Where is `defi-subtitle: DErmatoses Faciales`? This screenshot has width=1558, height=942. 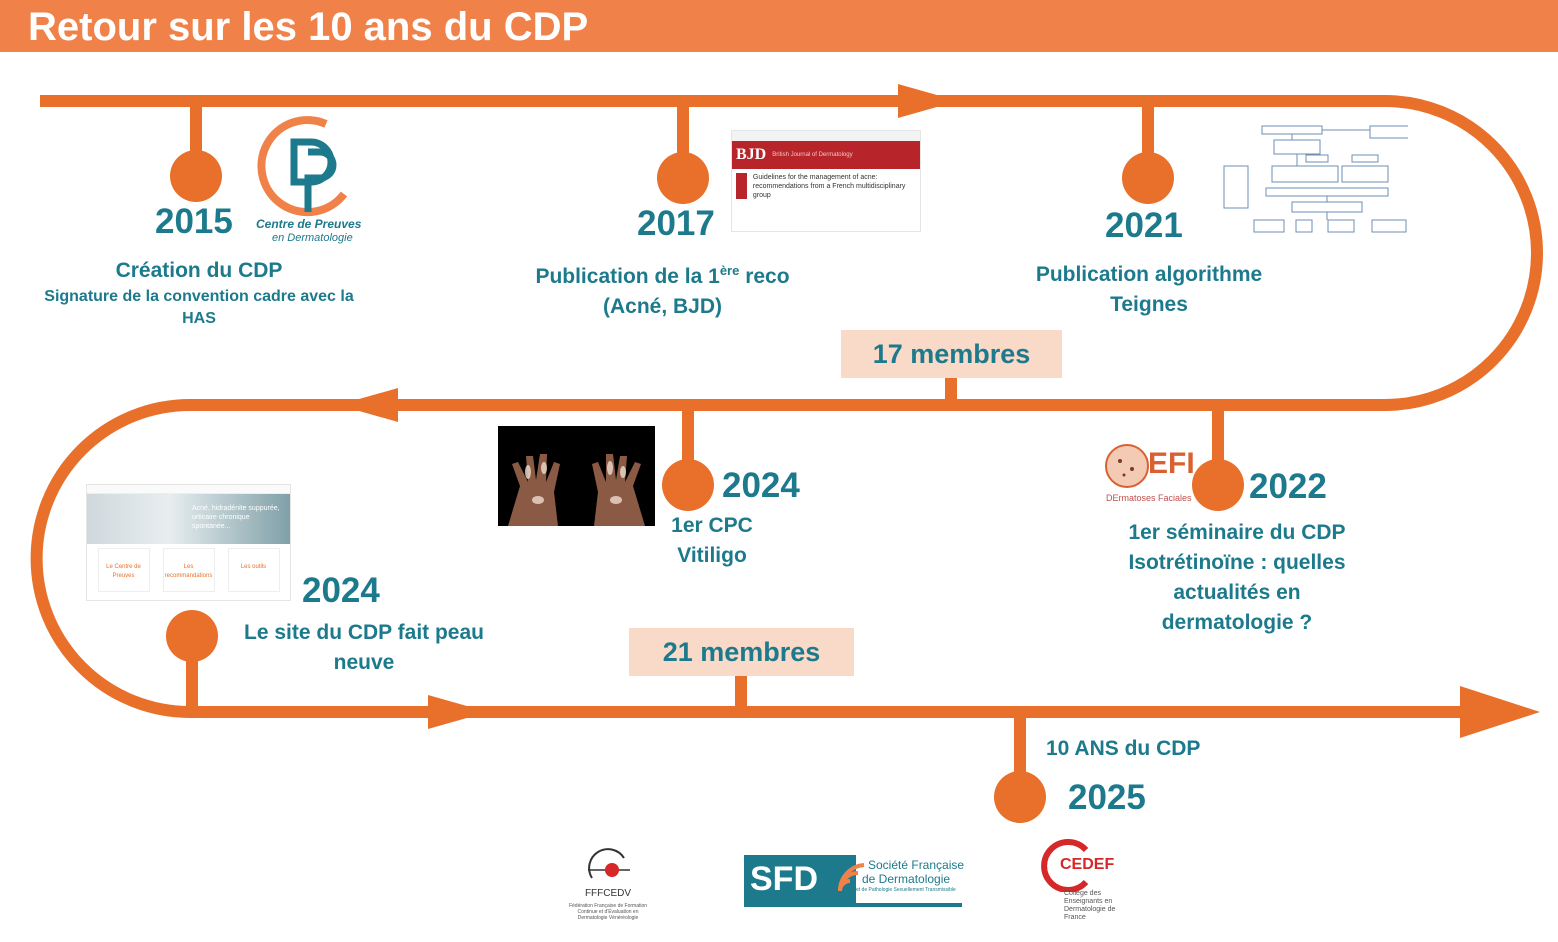 defi-subtitle: DErmatoses Faciales is located at coordinates (1149, 498).